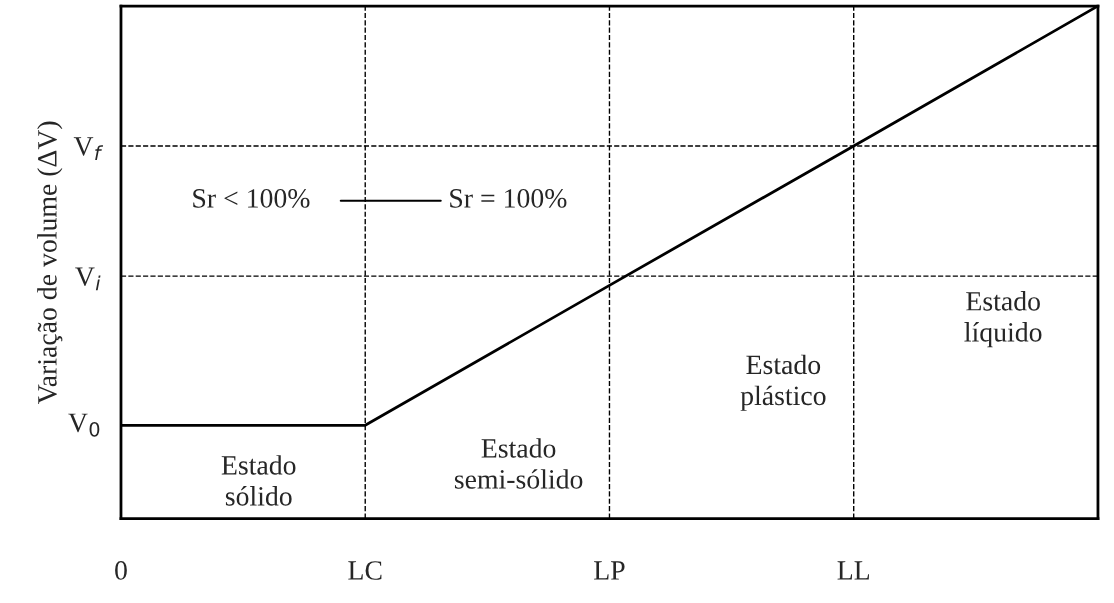 The image size is (1114, 603). What do you see at coordinates (88, 279) in the screenshot?
I see `ref-line-label: V$_{i}$` at bounding box center [88, 279].